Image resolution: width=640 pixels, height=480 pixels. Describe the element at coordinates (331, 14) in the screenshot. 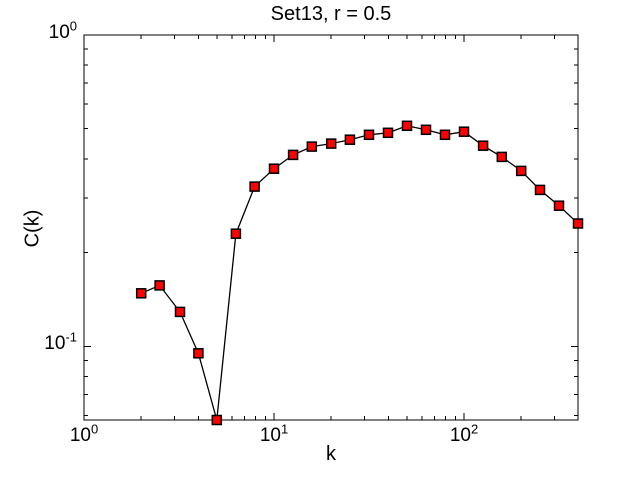

I see `plot-title: Set13, r = 0.5` at that location.